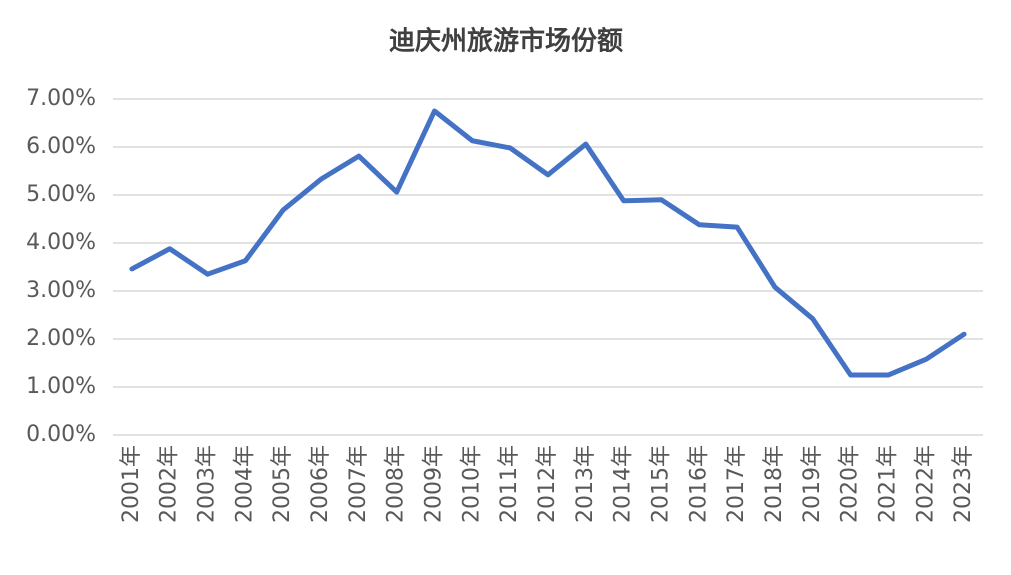 Image resolution: width=1011 pixels, height=575 pixels. I want to click on y-tick-label: 4.00%, so click(61, 242).